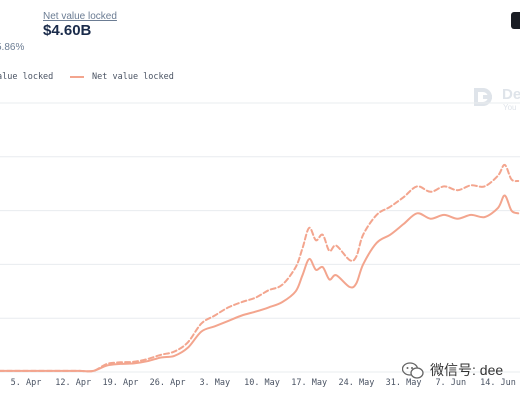 This screenshot has width=520, height=400. Describe the element at coordinates (309, 383) in the screenshot. I see `x-tick-label: 17. May` at that location.